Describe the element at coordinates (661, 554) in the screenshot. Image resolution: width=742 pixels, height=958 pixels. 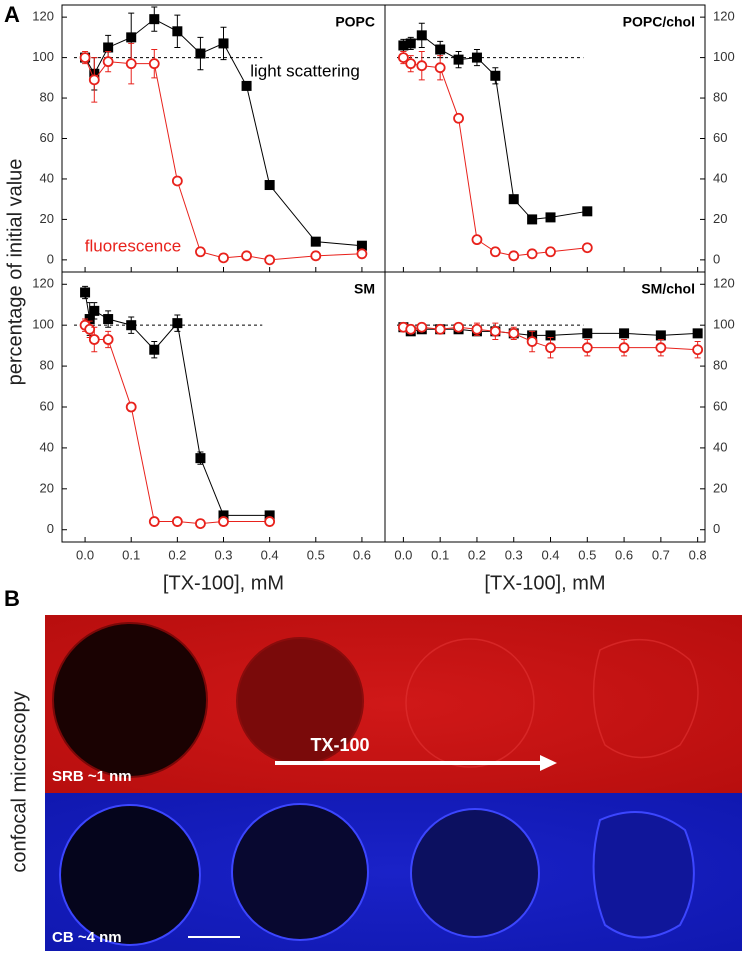
I see `x-tick-label: 0.7` at that location.